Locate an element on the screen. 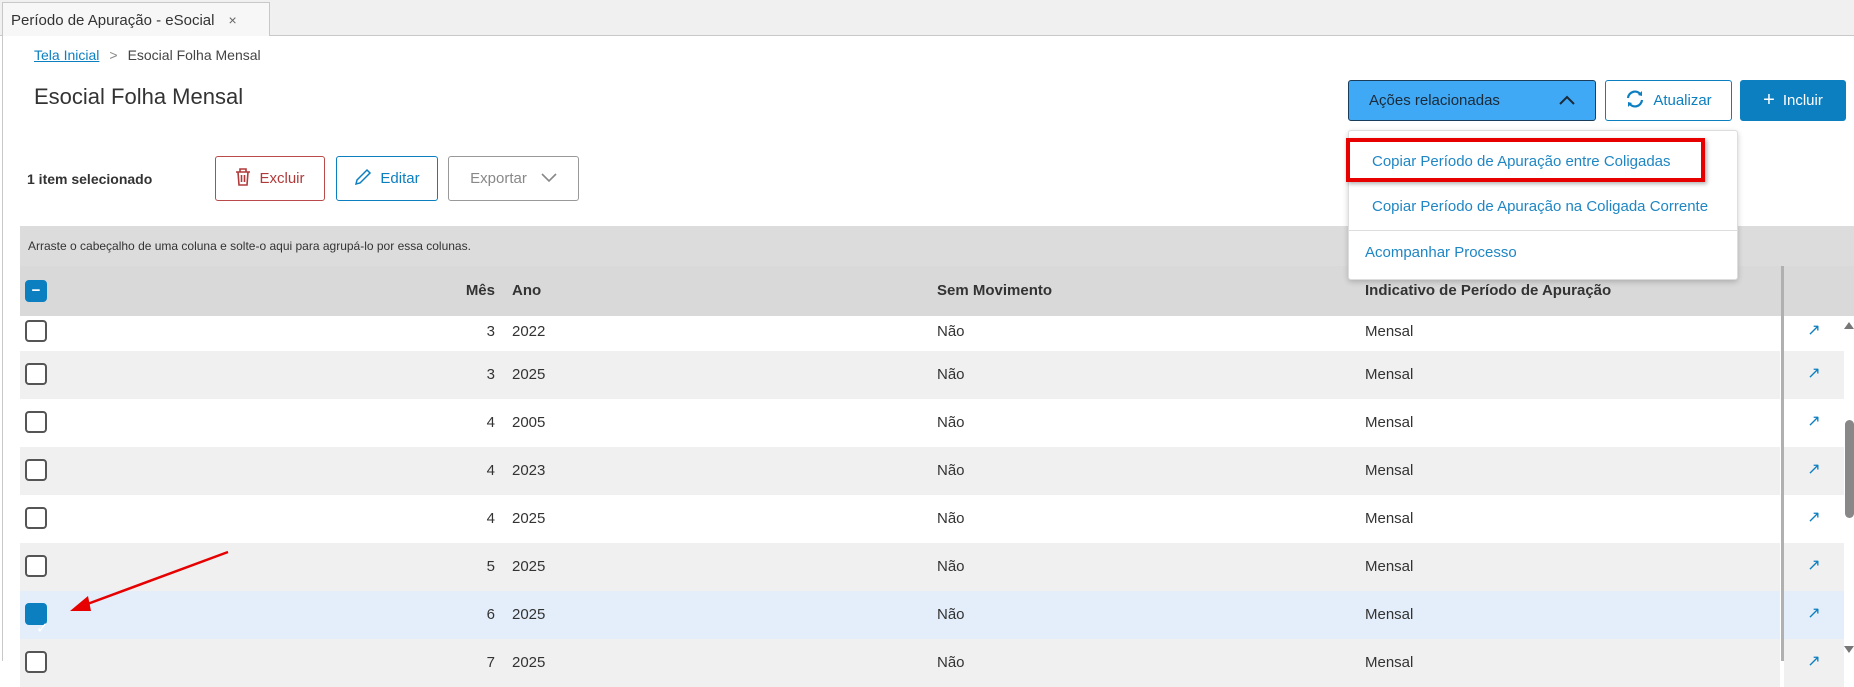  edit-button: Editar is located at coordinates (387, 178).